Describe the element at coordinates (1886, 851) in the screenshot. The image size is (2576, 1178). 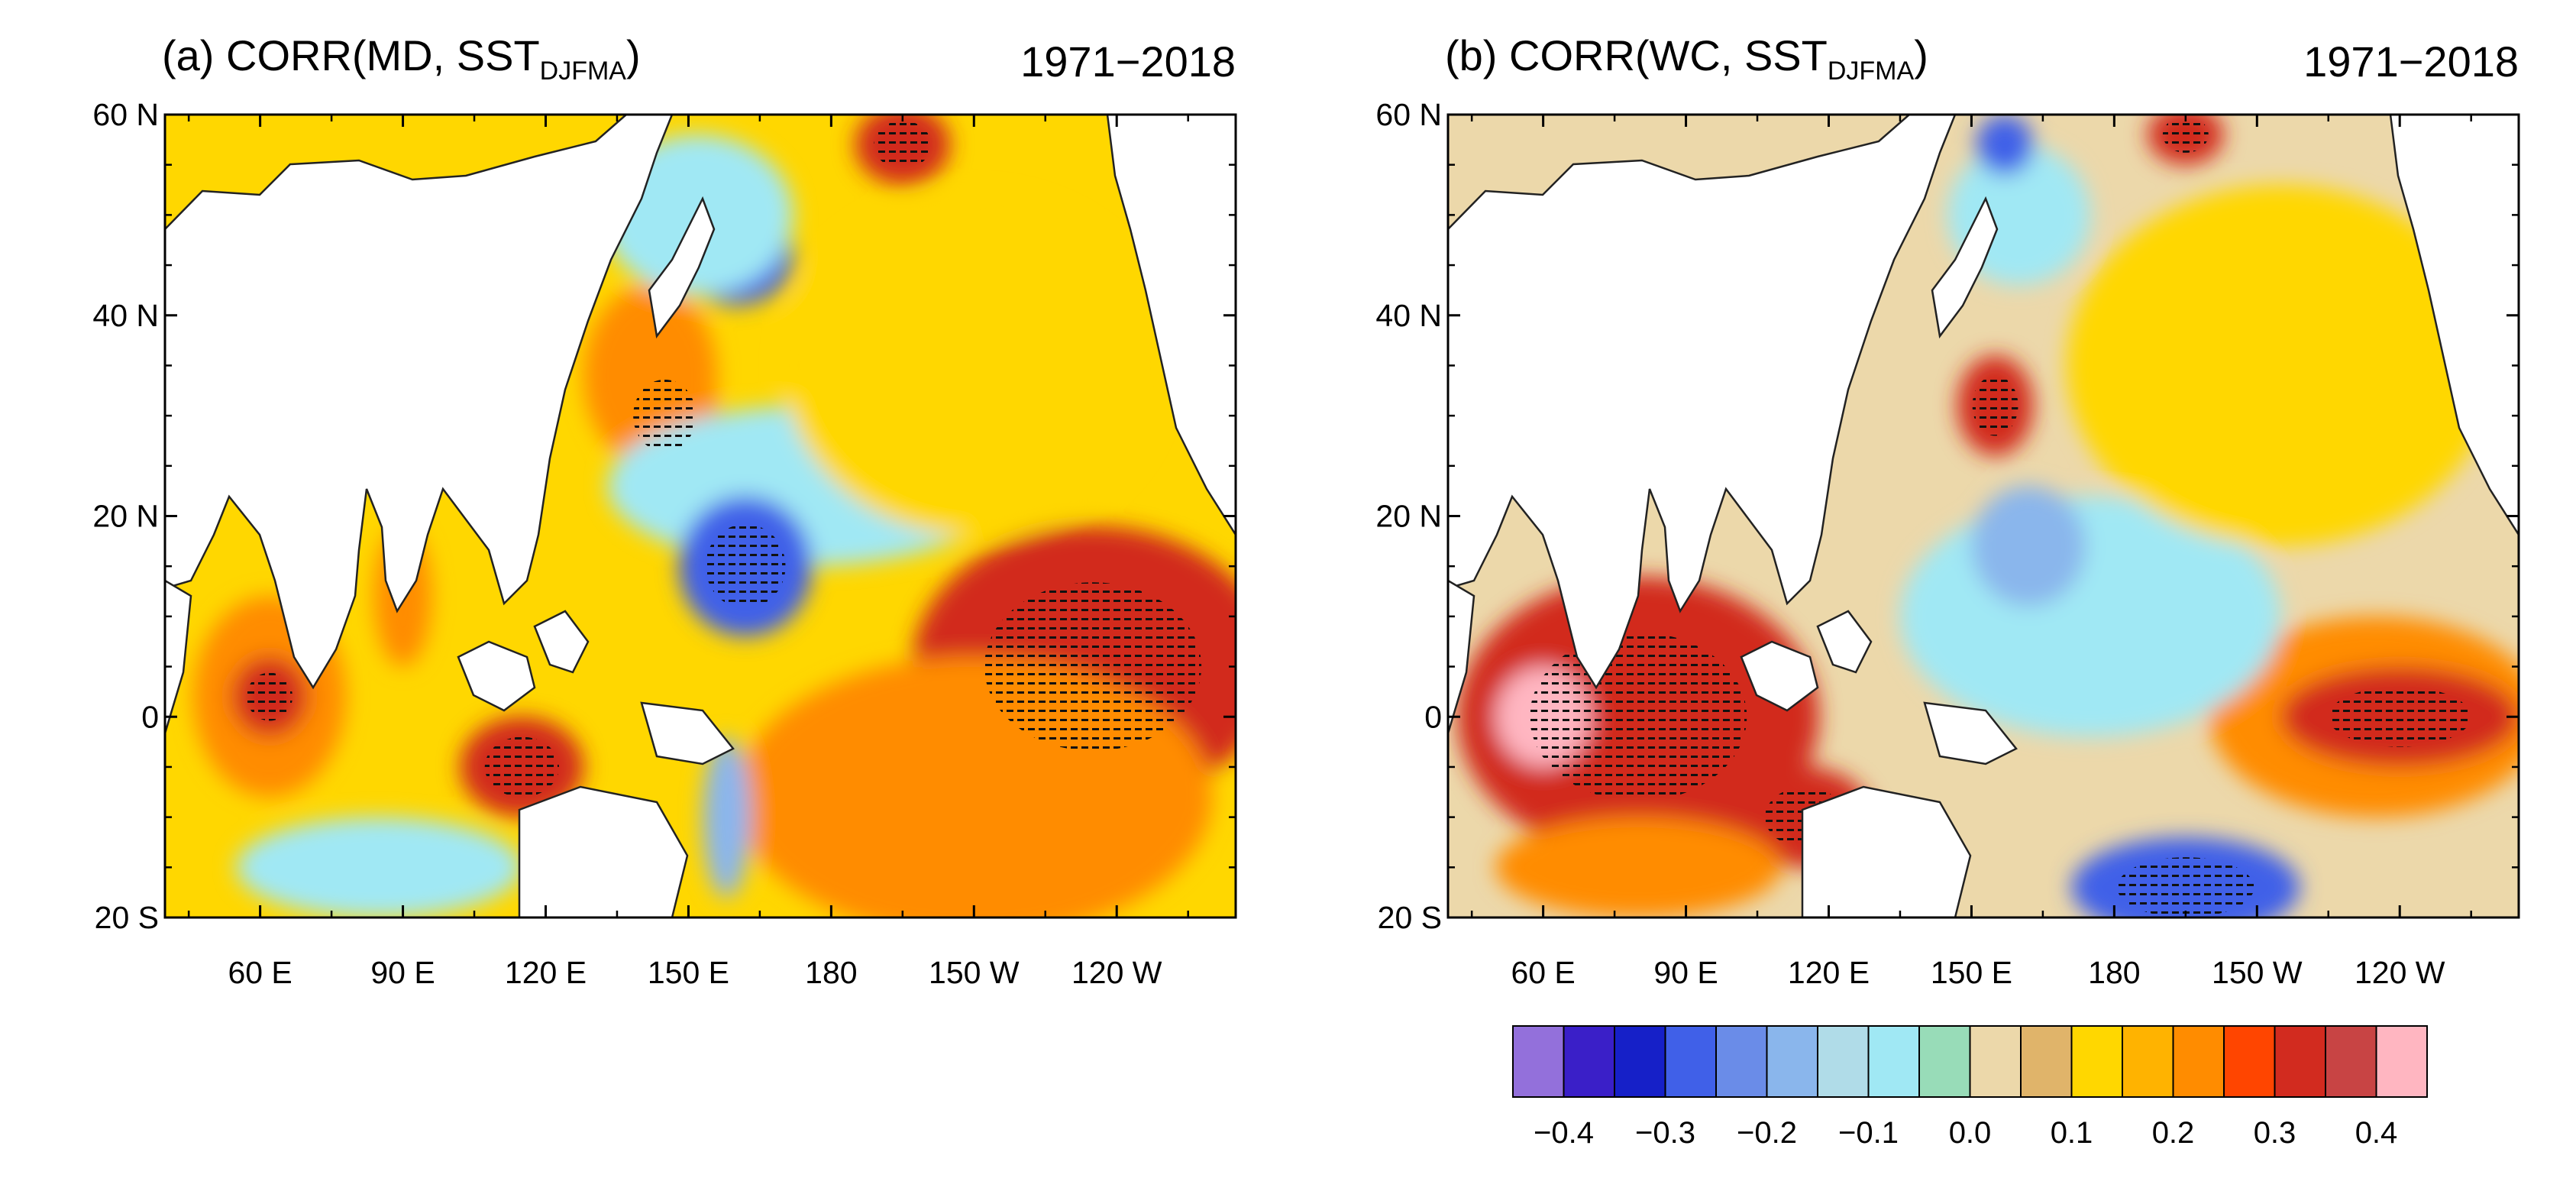
I see `panel-b-land-australia` at that location.